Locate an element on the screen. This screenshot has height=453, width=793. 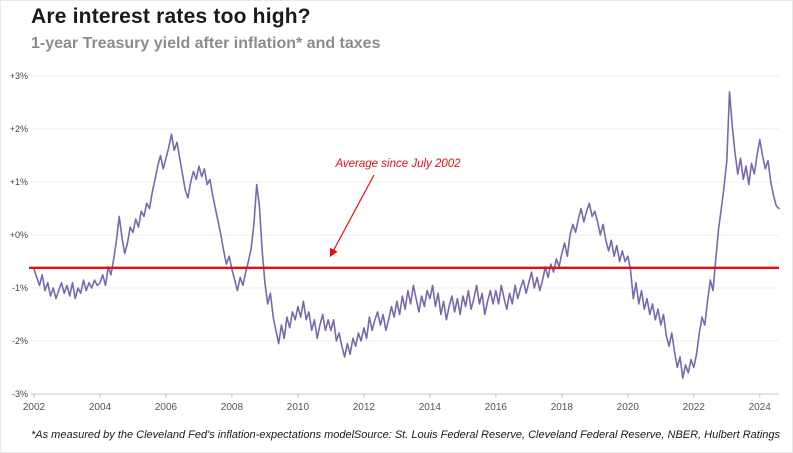
page-title: Are interest rates too high? is located at coordinates (171, 16).